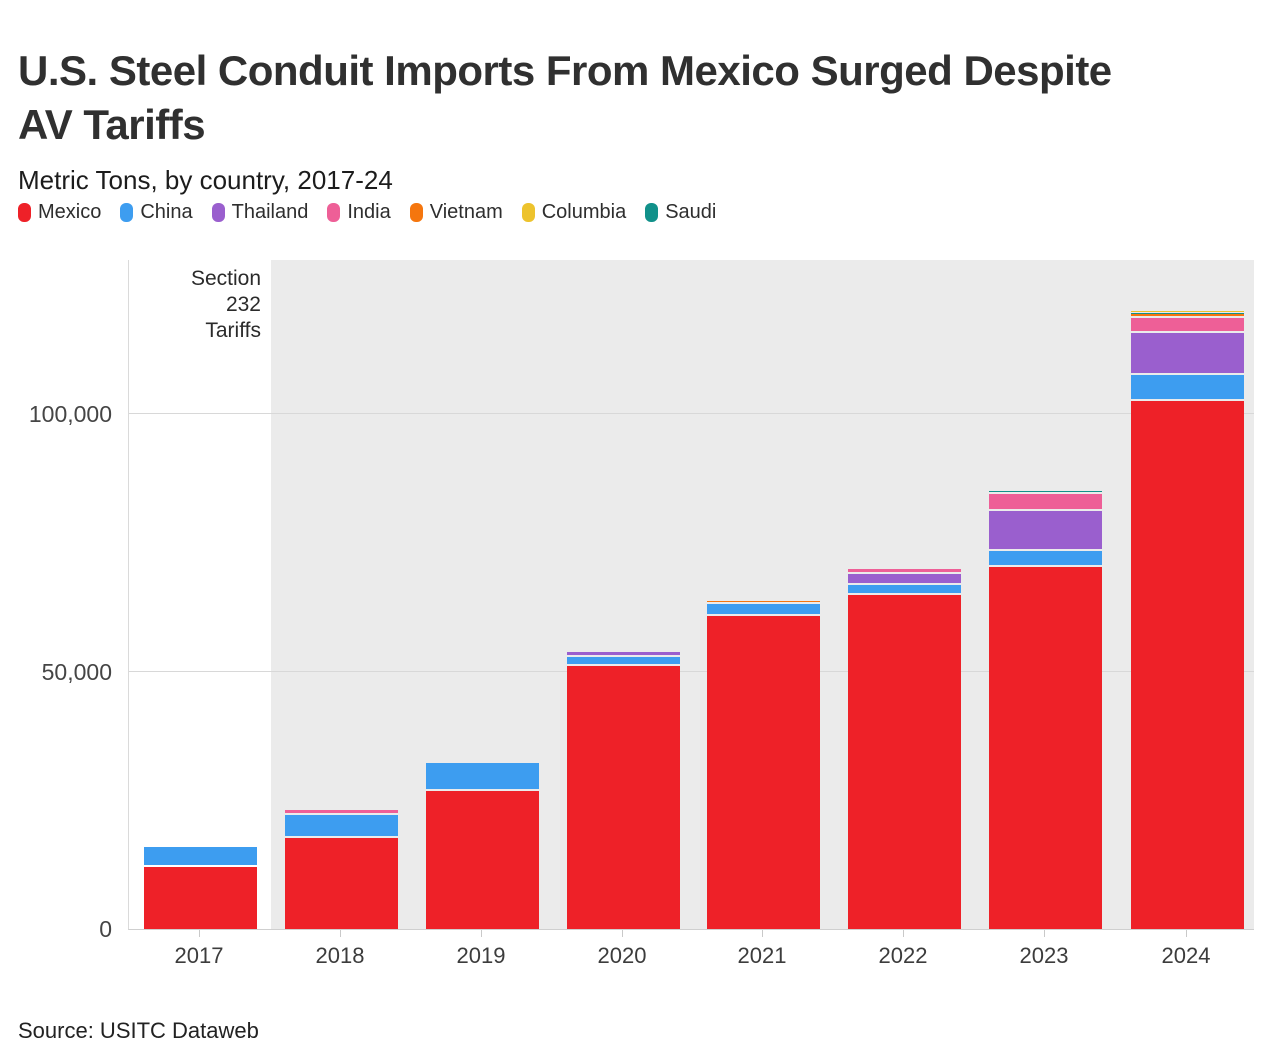 The image size is (1280, 1040). What do you see at coordinates (341, 883) in the screenshot?
I see `bar-segment-2018-mexico` at bounding box center [341, 883].